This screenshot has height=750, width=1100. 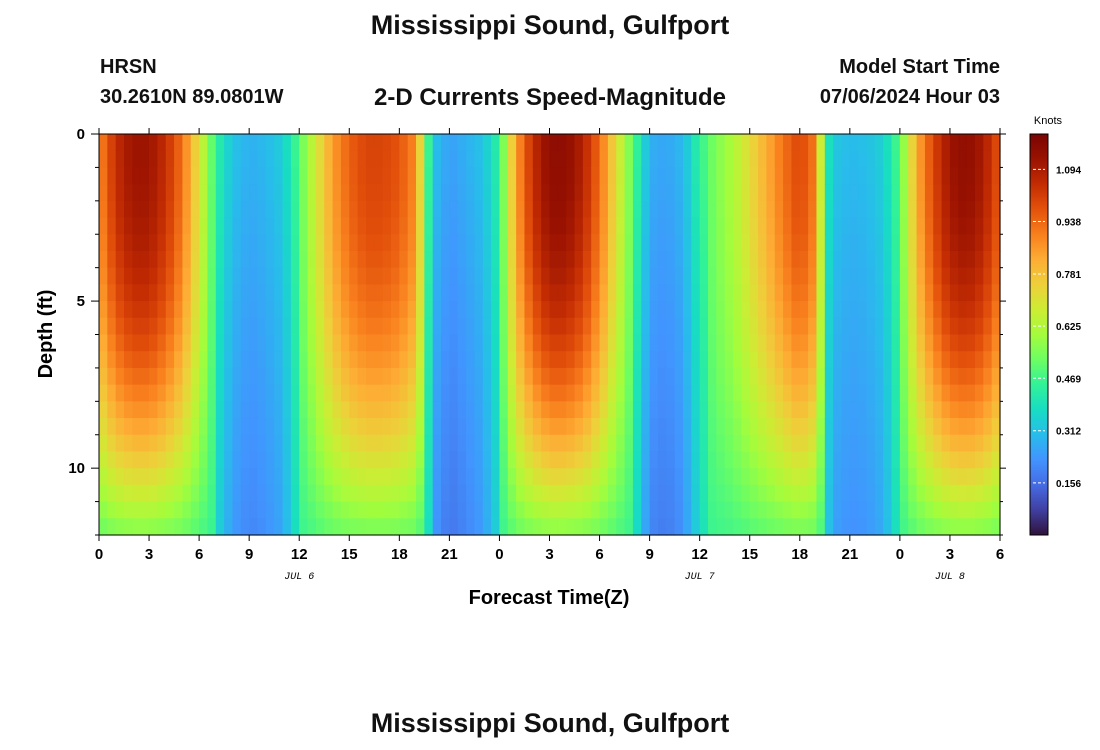 I want to click on footer-title: Mississippi Sound, Gulfport, so click(x=550, y=723).